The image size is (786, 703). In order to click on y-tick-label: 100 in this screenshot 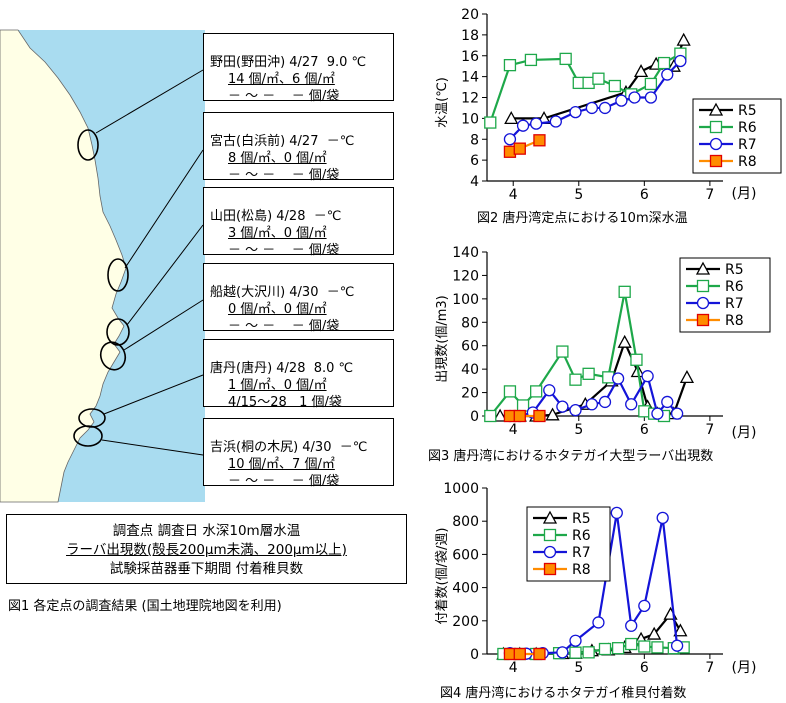, I will do `click(465, 300)`.